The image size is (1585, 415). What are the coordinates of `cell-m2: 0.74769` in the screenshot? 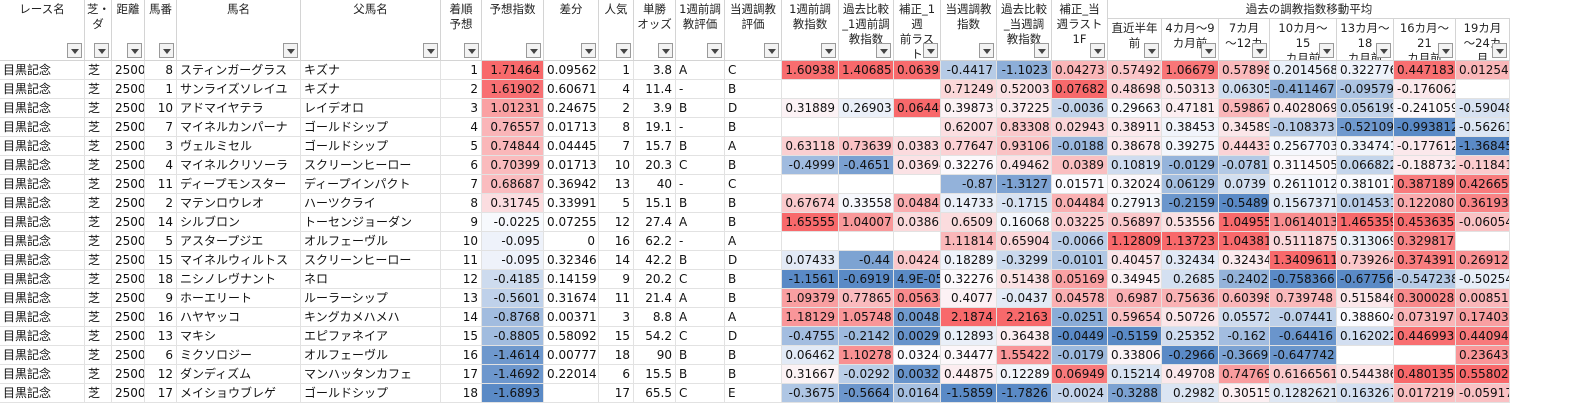 It's located at (1244, 374).